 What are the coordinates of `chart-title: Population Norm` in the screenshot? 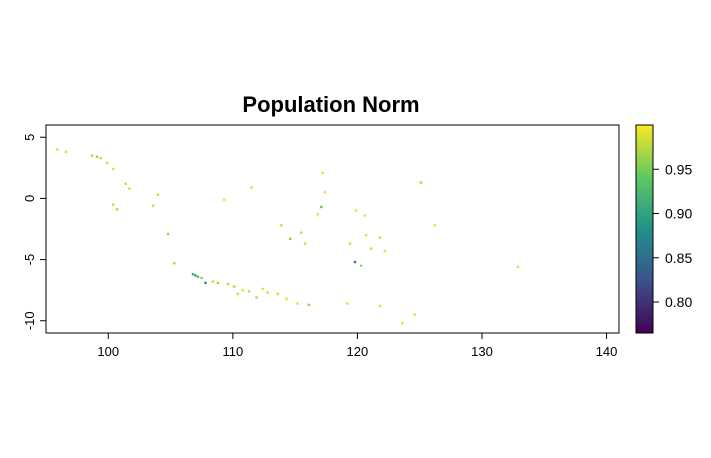 It's located at (330, 104).